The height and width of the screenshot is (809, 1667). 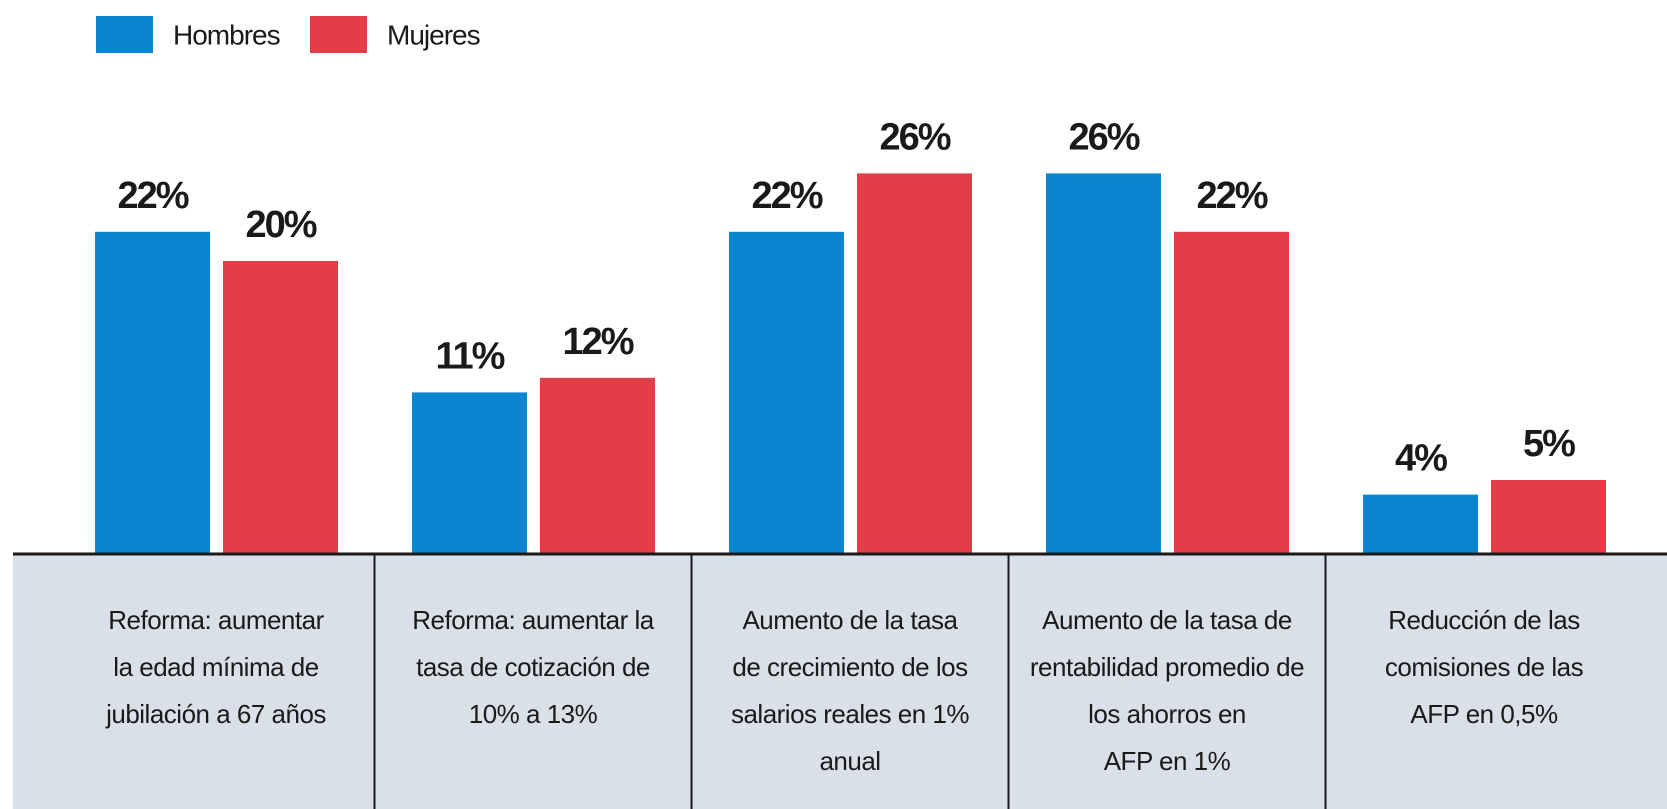 What do you see at coordinates (1484, 620) in the screenshot?
I see `category-label: Reducción de las` at bounding box center [1484, 620].